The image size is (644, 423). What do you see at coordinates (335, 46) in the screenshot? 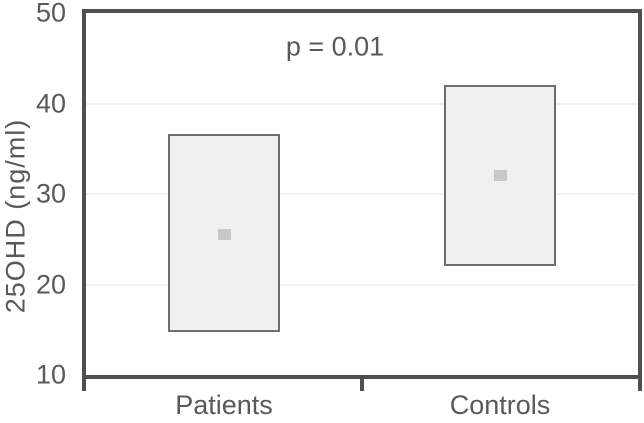
I see `p-value-annotation: p = 0.01` at bounding box center [335, 46].